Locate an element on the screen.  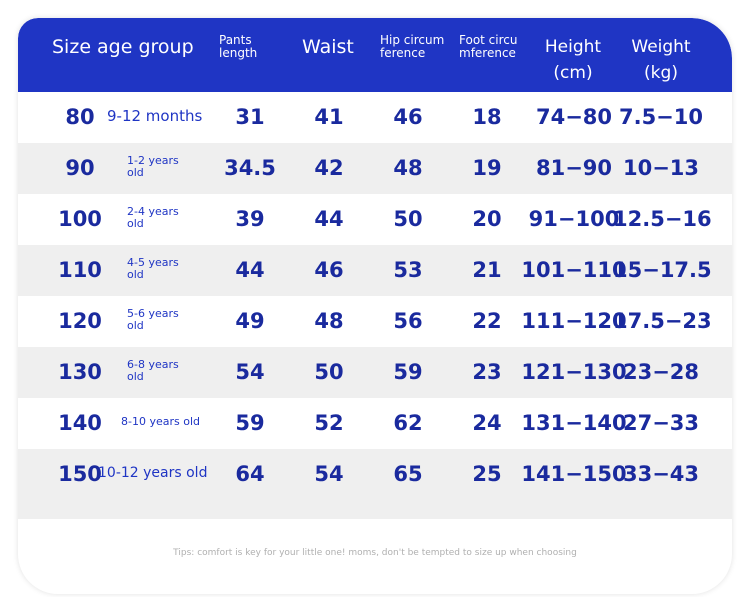
value-cell: 81−90 is located at coordinates (574, 168).